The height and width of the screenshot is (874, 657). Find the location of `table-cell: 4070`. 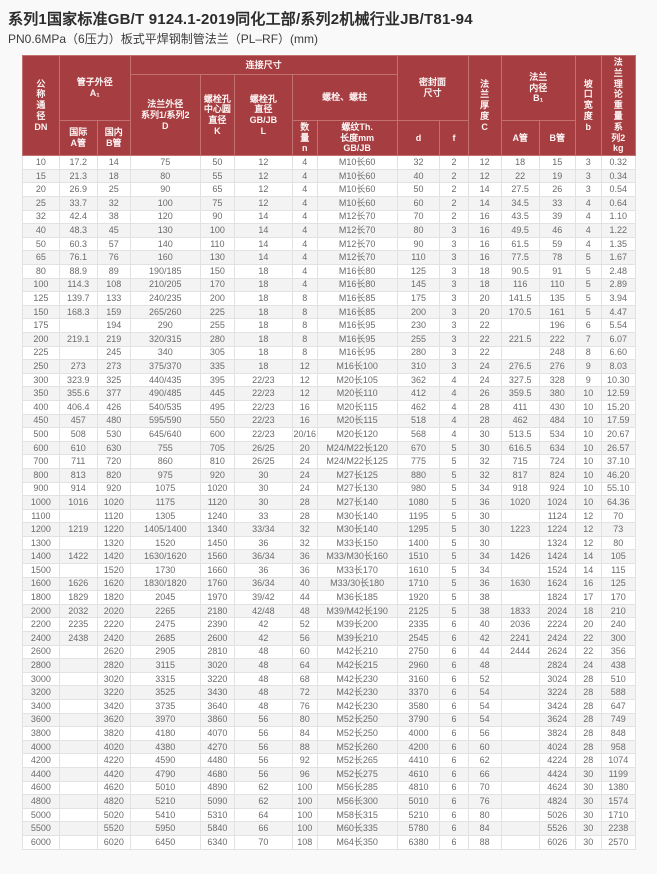

table-cell: 4070 is located at coordinates (217, 733).